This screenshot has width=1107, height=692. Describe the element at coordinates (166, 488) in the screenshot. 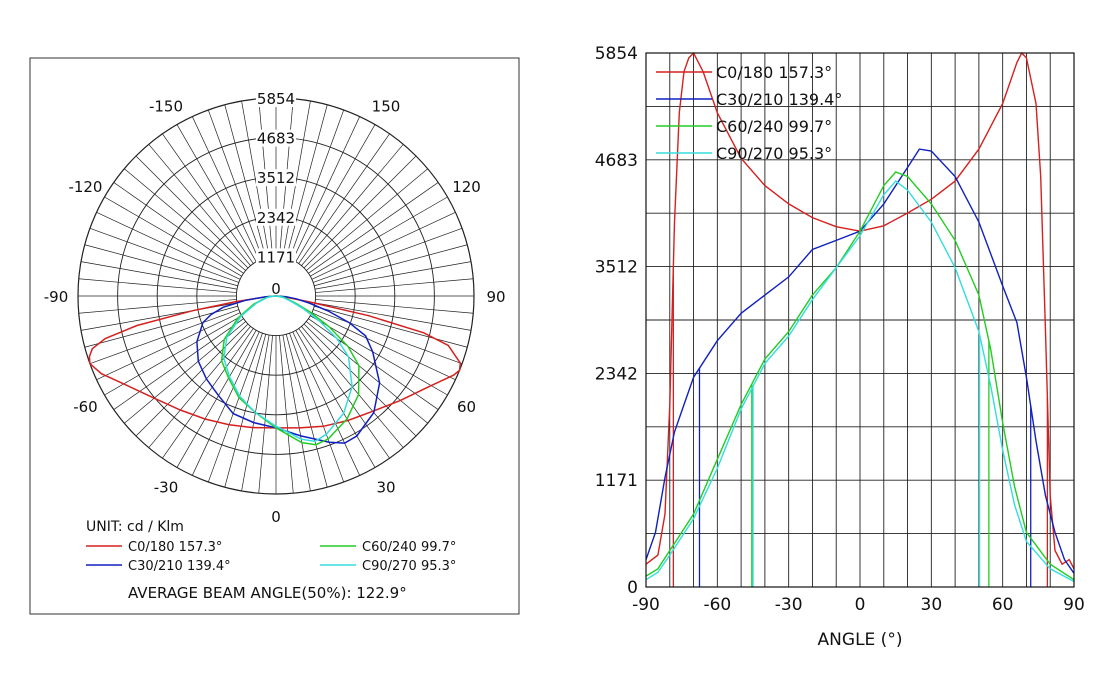

I see `polar-angle-label-8: -30` at that location.